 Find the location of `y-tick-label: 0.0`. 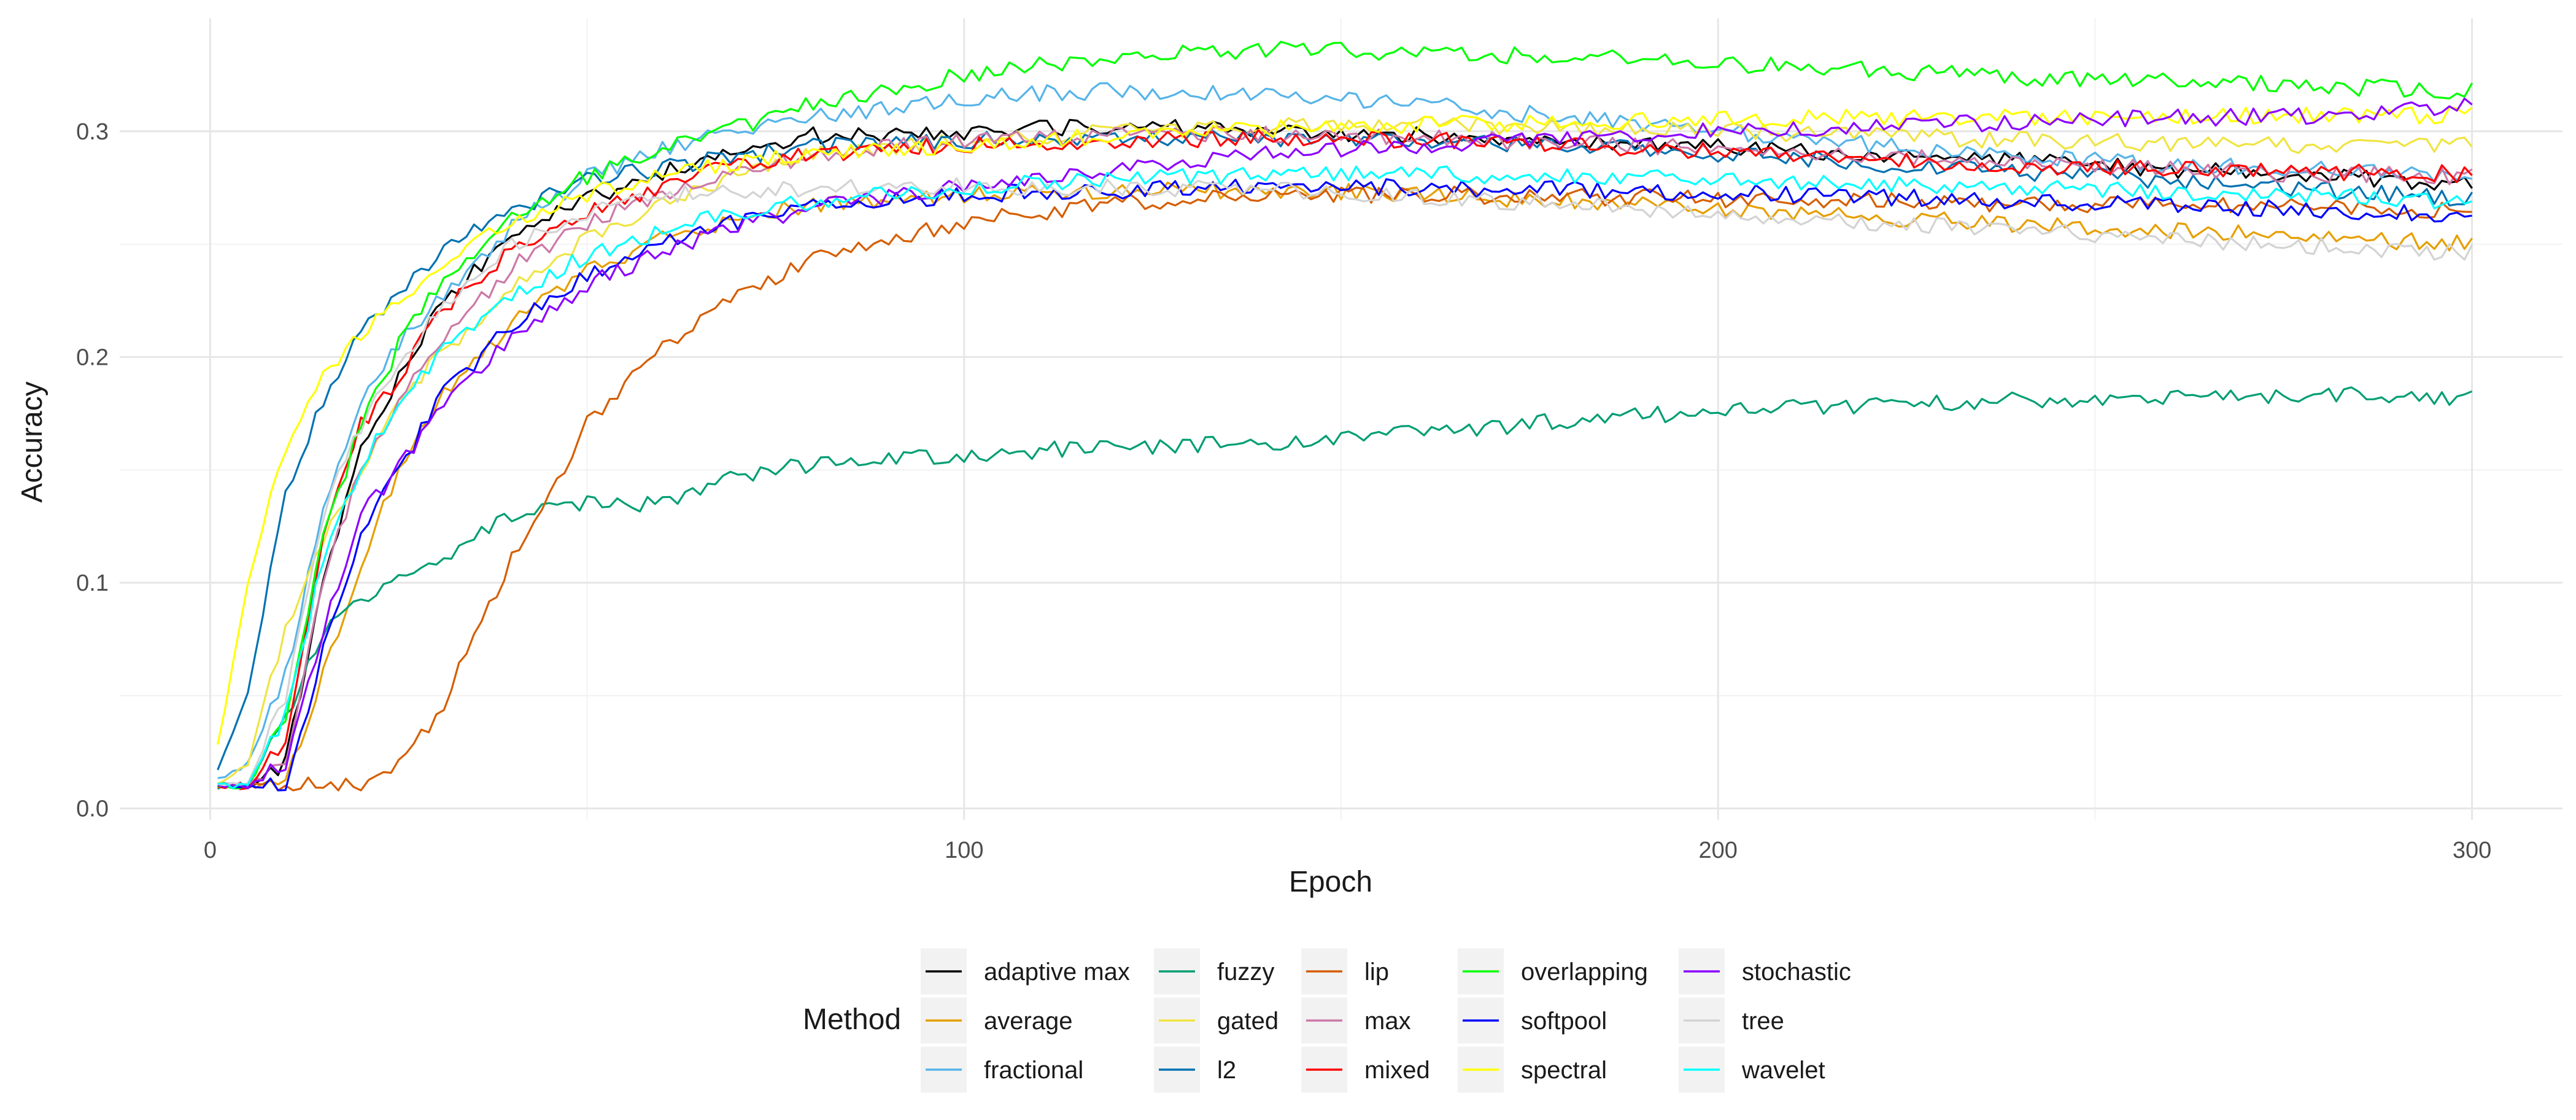

y-tick-label: 0.0 is located at coordinates (92, 809).